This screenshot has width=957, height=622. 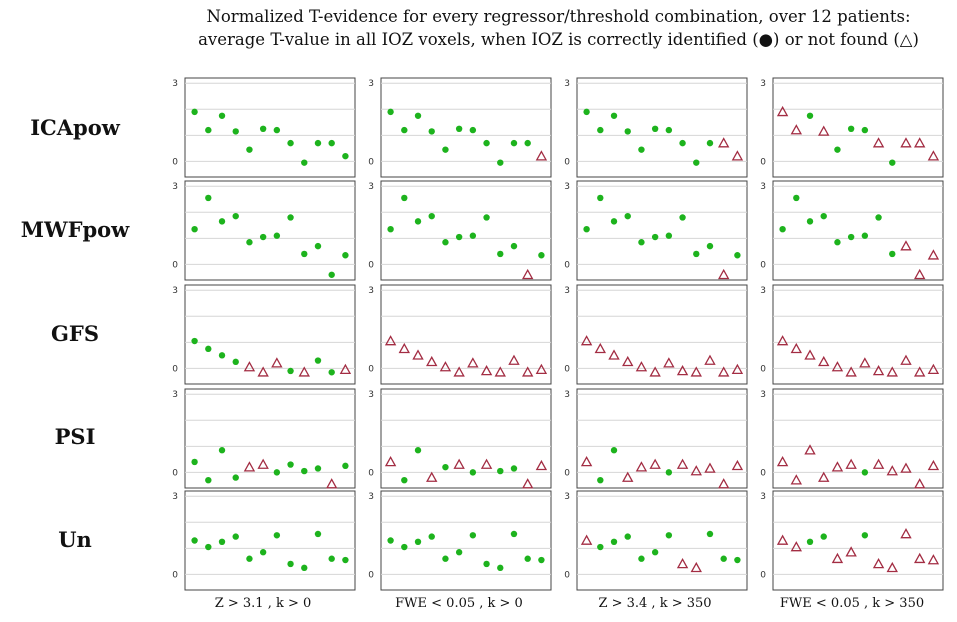 I want to click on panel-psi-col-1: 03, so click(x=264, y=438).